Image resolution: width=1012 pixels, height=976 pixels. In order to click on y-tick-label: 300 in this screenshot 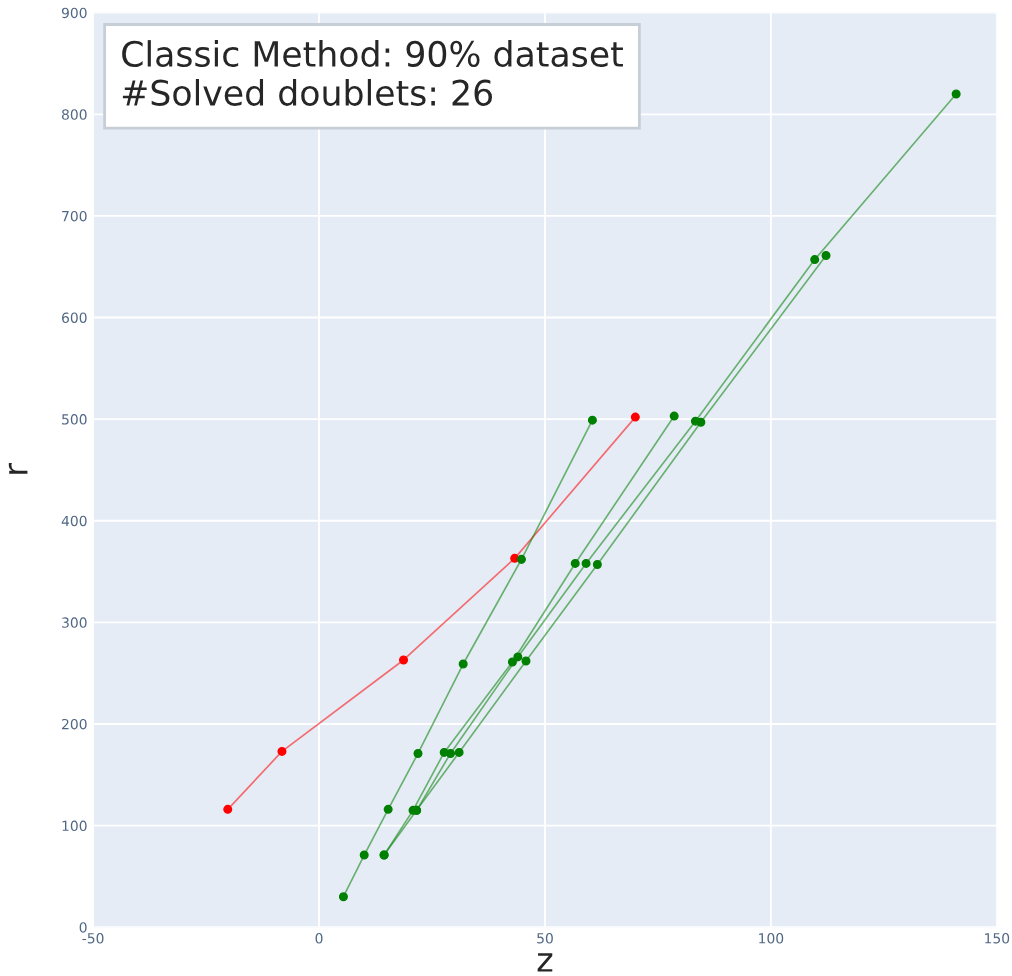, I will do `click(74, 622)`.